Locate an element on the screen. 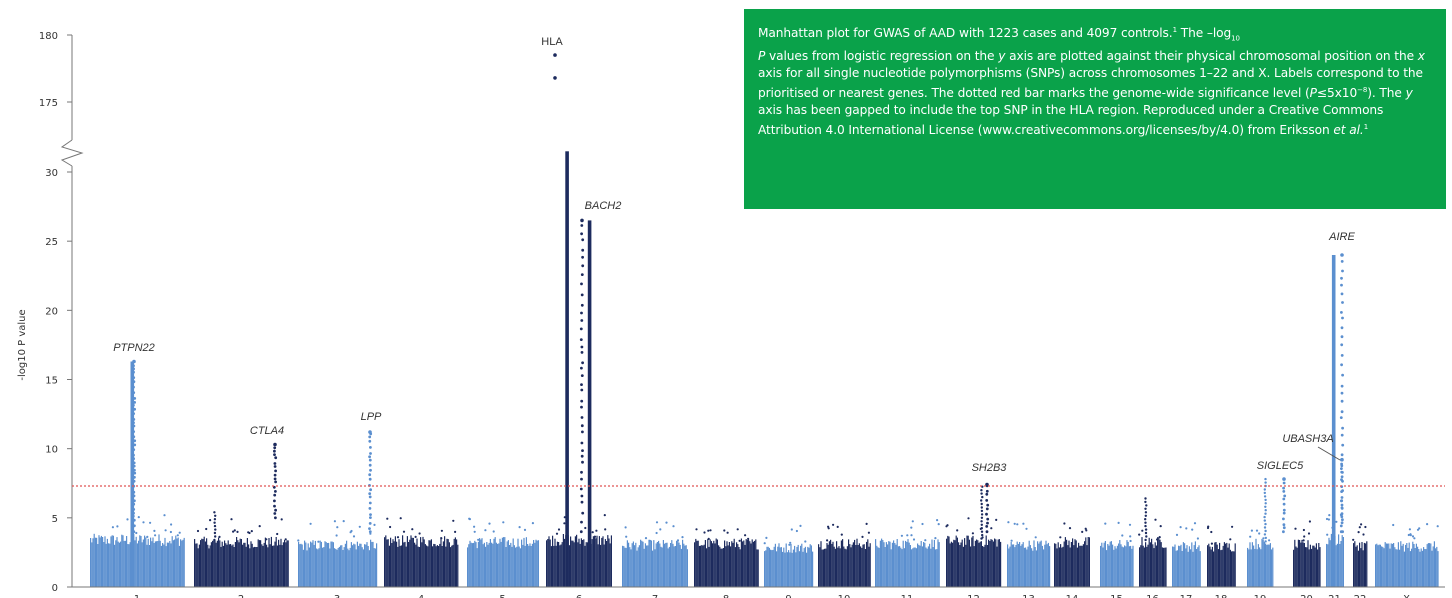 The image size is (1452, 598). x-tick-label: 18 is located at coordinates (1221, 596).